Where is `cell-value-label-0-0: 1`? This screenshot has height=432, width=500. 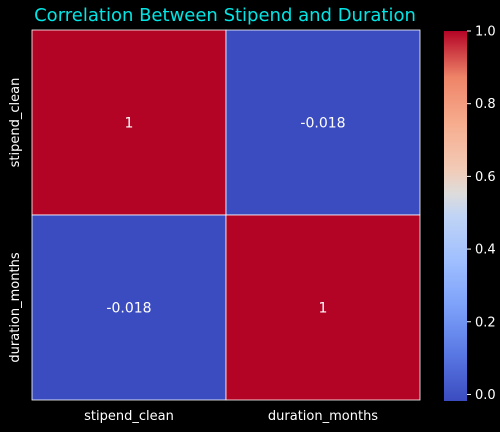
cell-value-label-0-0: 1 is located at coordinates (129, 124).